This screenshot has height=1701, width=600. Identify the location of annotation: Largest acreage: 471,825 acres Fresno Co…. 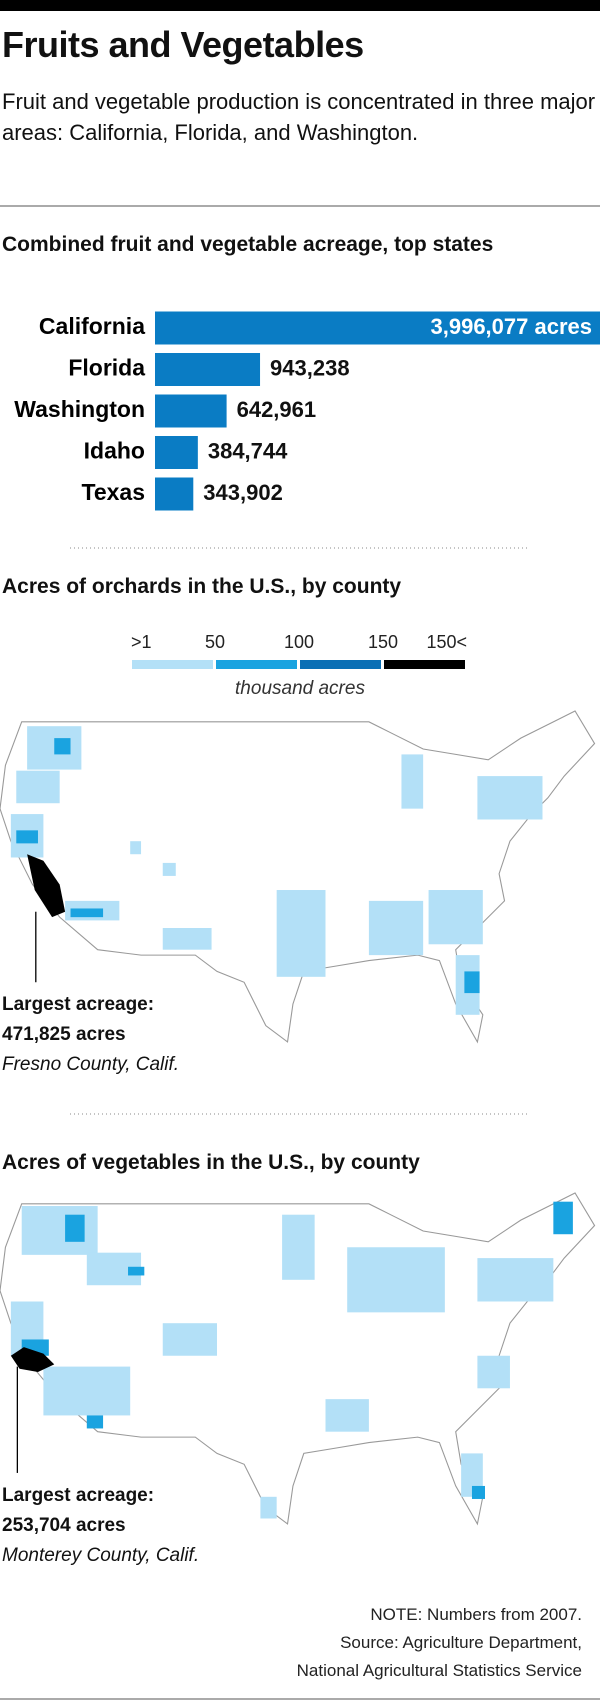
(90, 1035).